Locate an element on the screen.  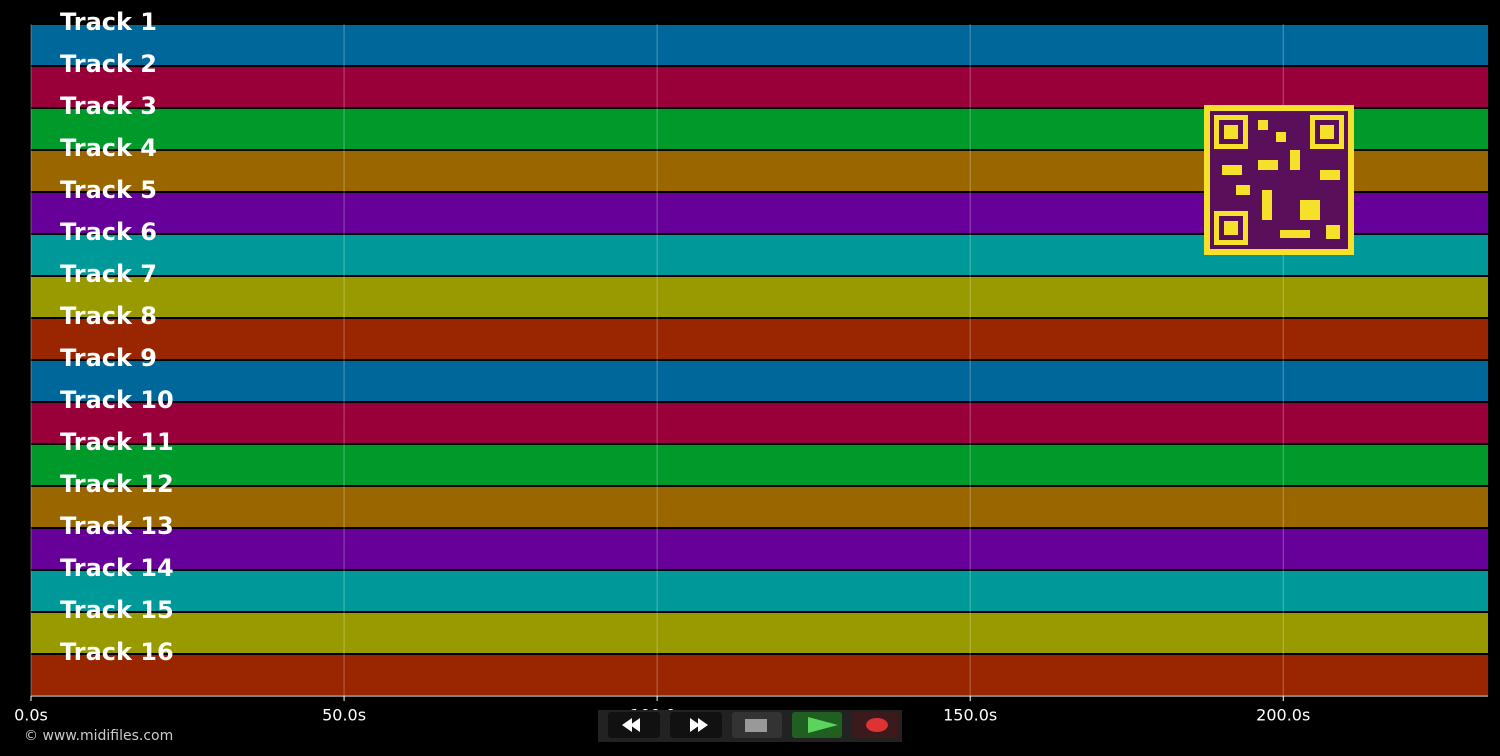
rewind-button is located at coordinates (634, 725).